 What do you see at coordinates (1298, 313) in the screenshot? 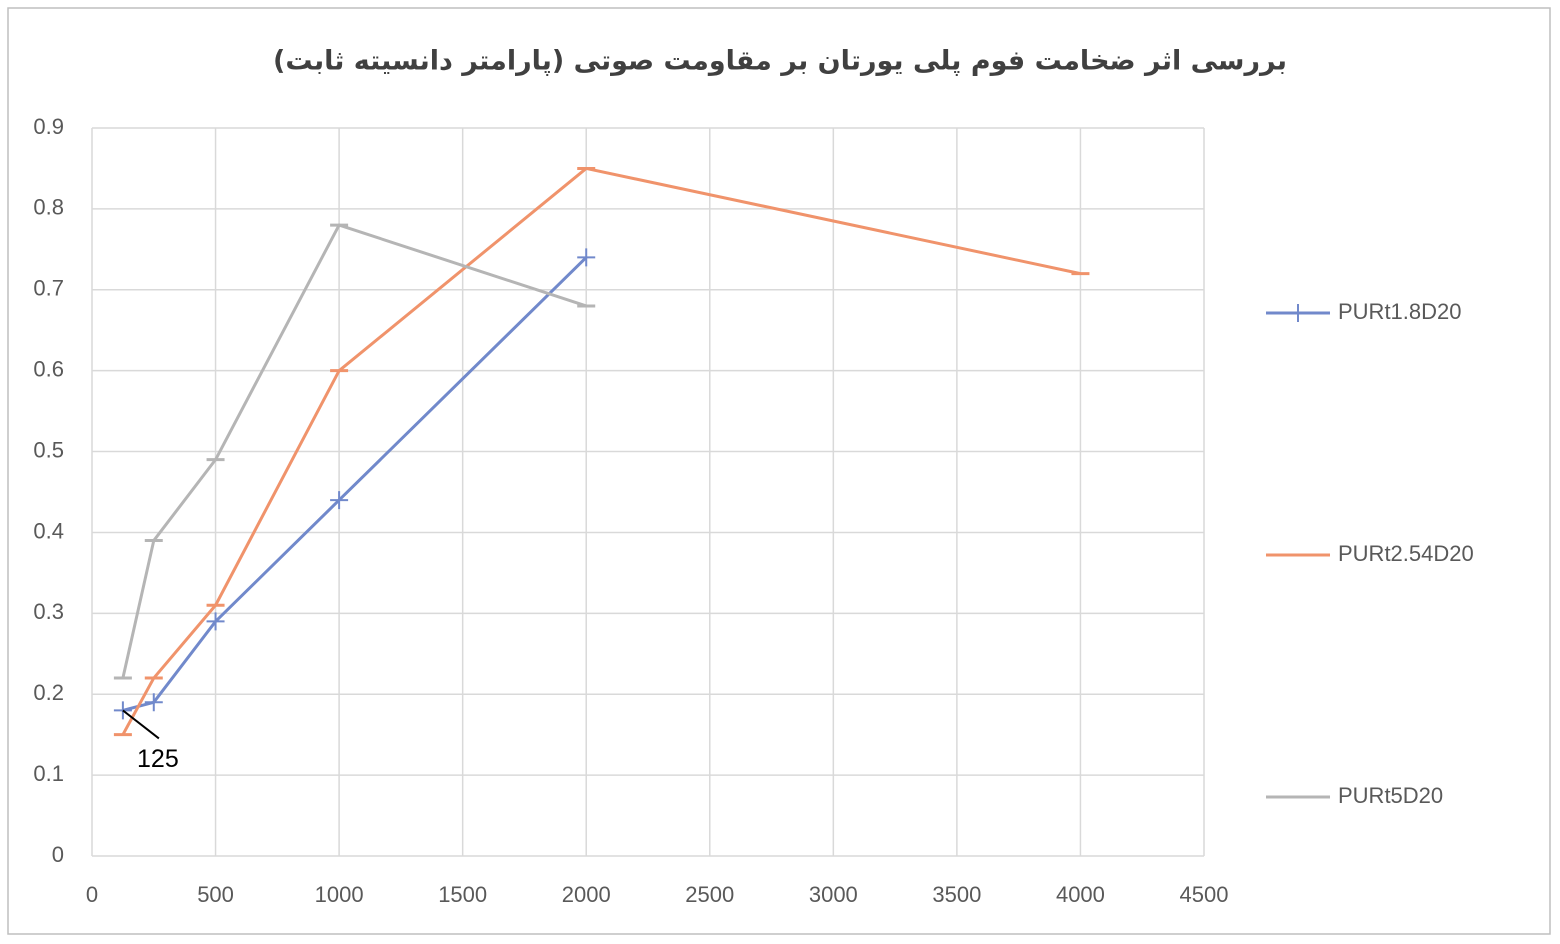
I see `legend-marker` at bounding box center [1298, 313].